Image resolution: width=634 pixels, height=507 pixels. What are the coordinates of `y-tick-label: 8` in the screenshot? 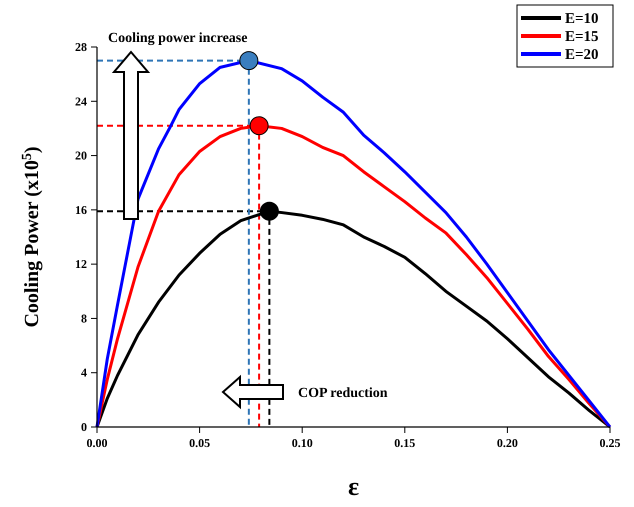 It's located at (84, 318).